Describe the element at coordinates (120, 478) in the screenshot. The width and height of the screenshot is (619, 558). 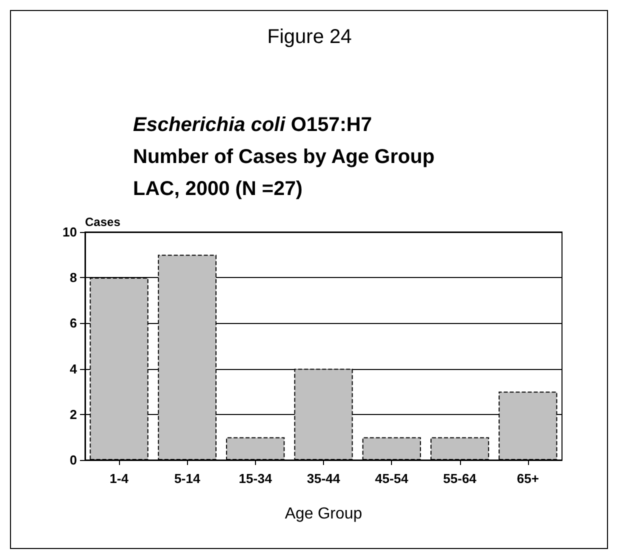
I see `x-tick-label: 1-4` at that location.